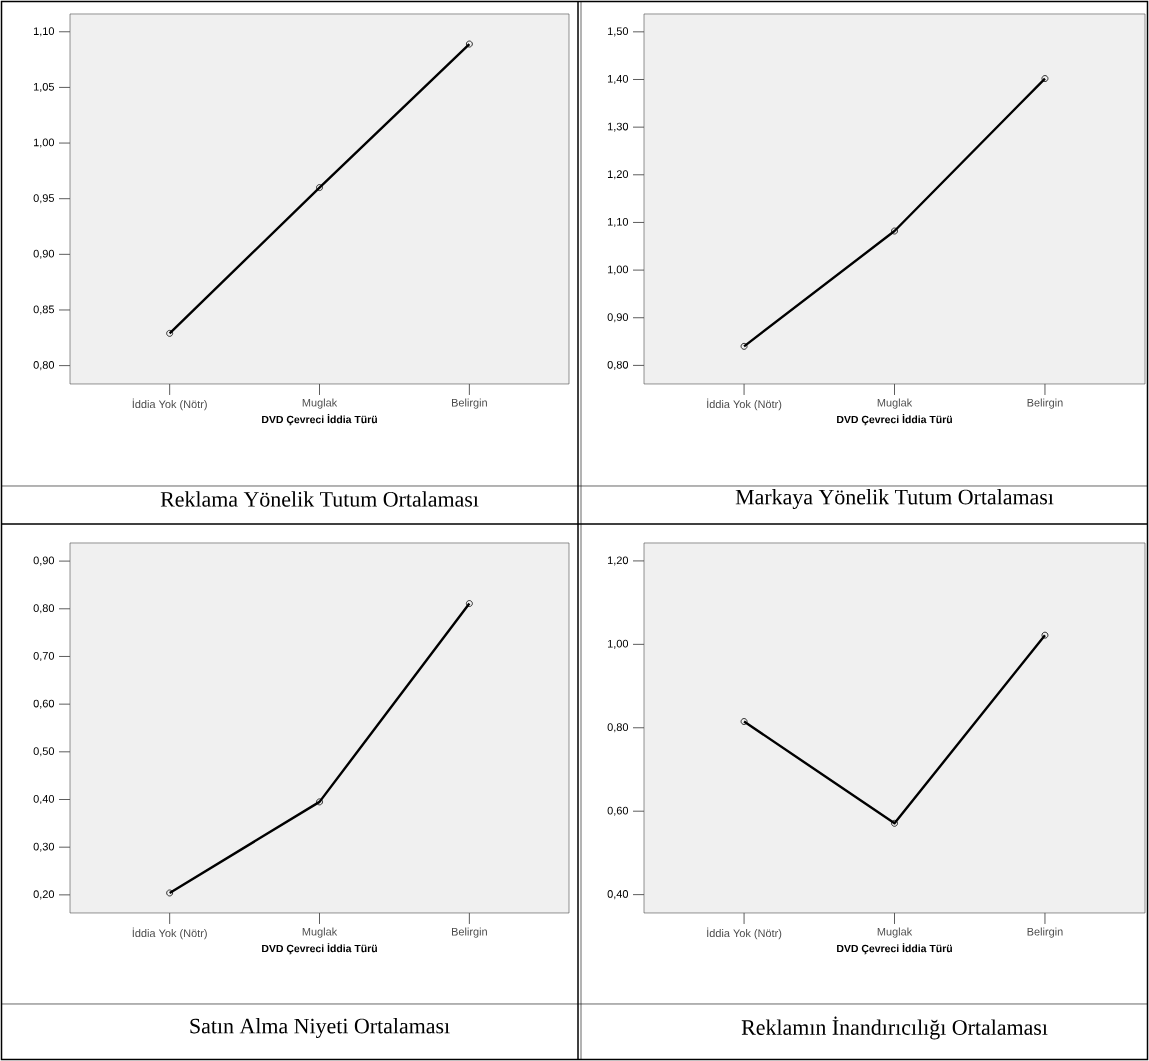  Describe the element at coordinates (44, 847) in the screenshot. I see `y-tick-label: 0,30` at that location.